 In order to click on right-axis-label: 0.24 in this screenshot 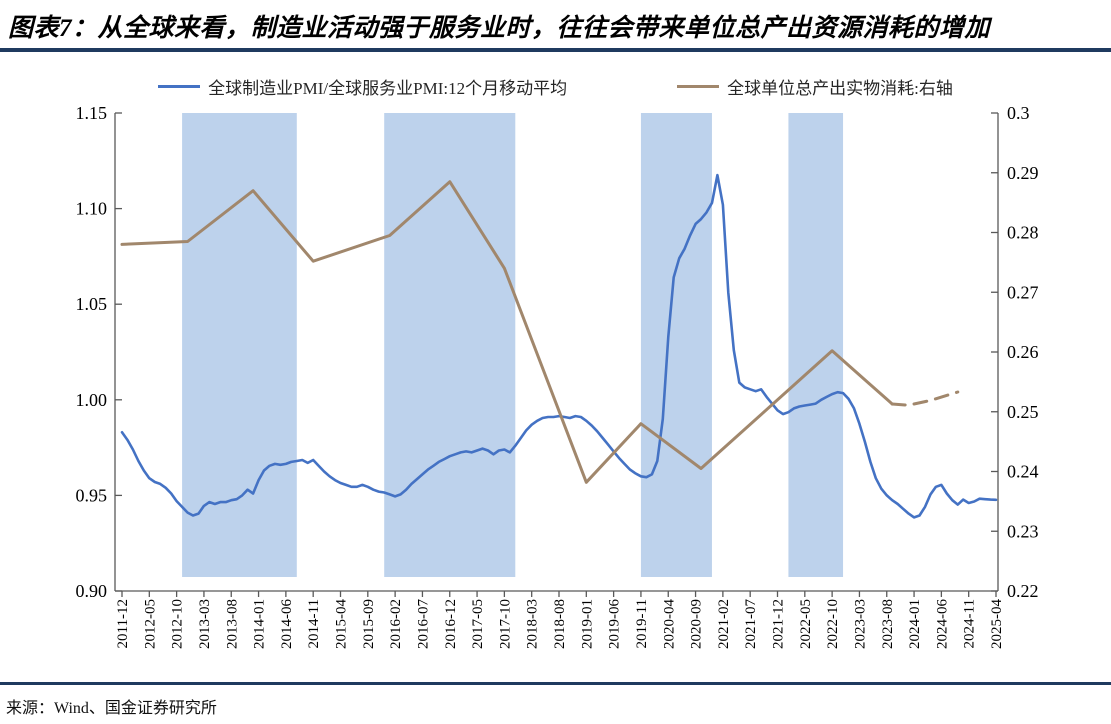, I will do `click(1023, 472)`.